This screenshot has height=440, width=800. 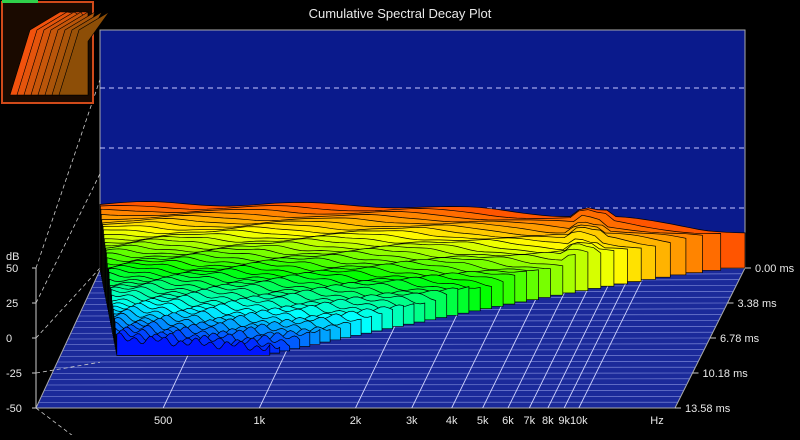 I want to click on chart-title: Cumulative Spectral Decay Plot, so click(x=400, y=13).